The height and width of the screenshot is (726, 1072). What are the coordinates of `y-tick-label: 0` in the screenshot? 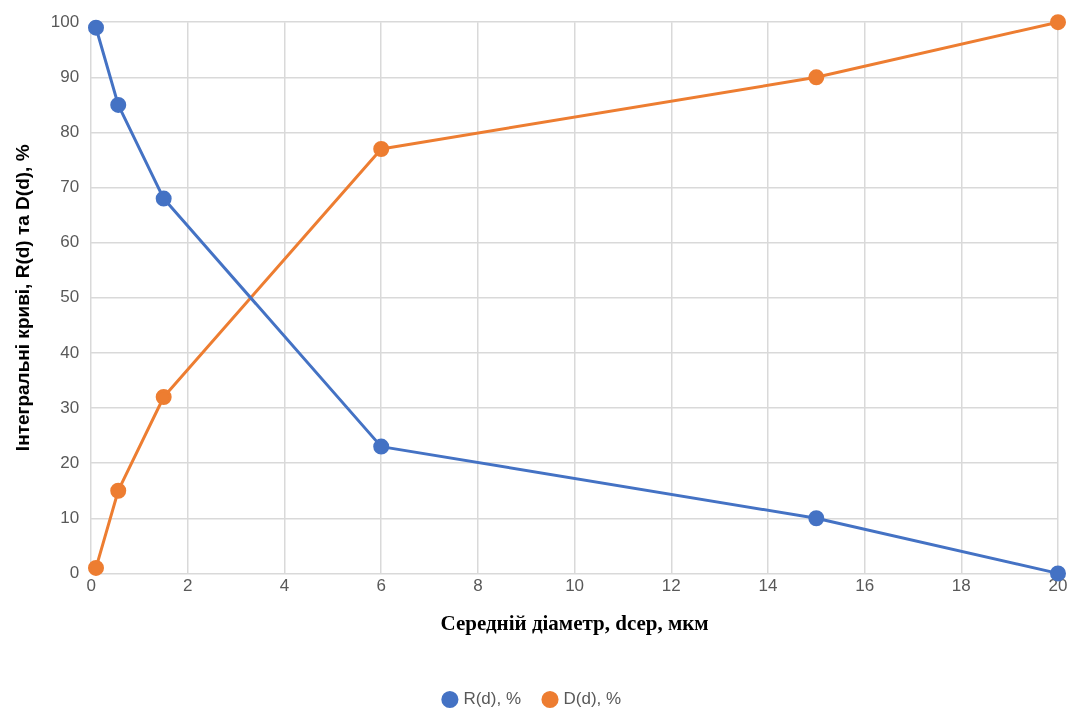 It's located at (74, 573).